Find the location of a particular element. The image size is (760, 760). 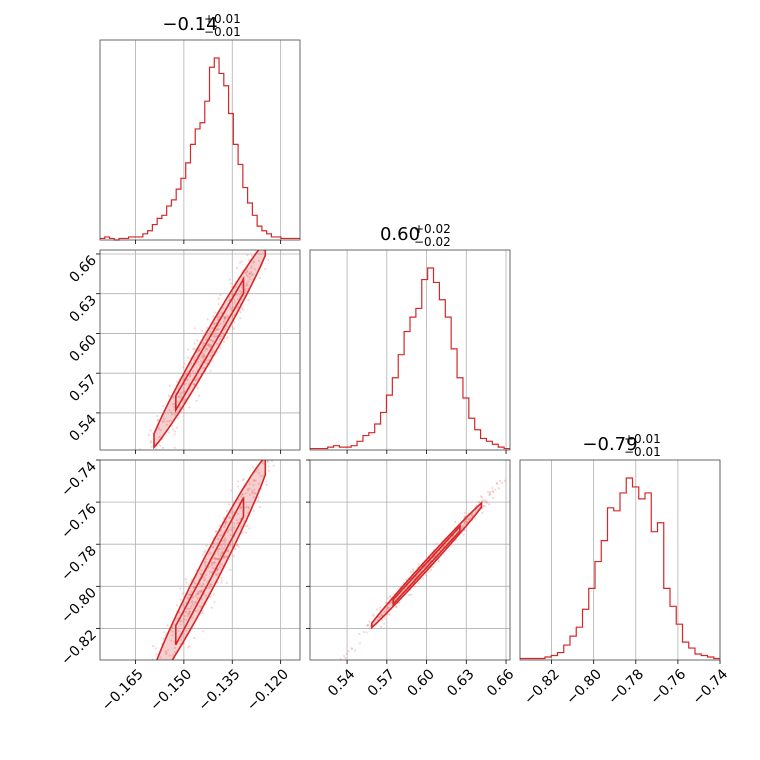

xtick-label-0-2: −0.135 is located at coordinates (220, 690).